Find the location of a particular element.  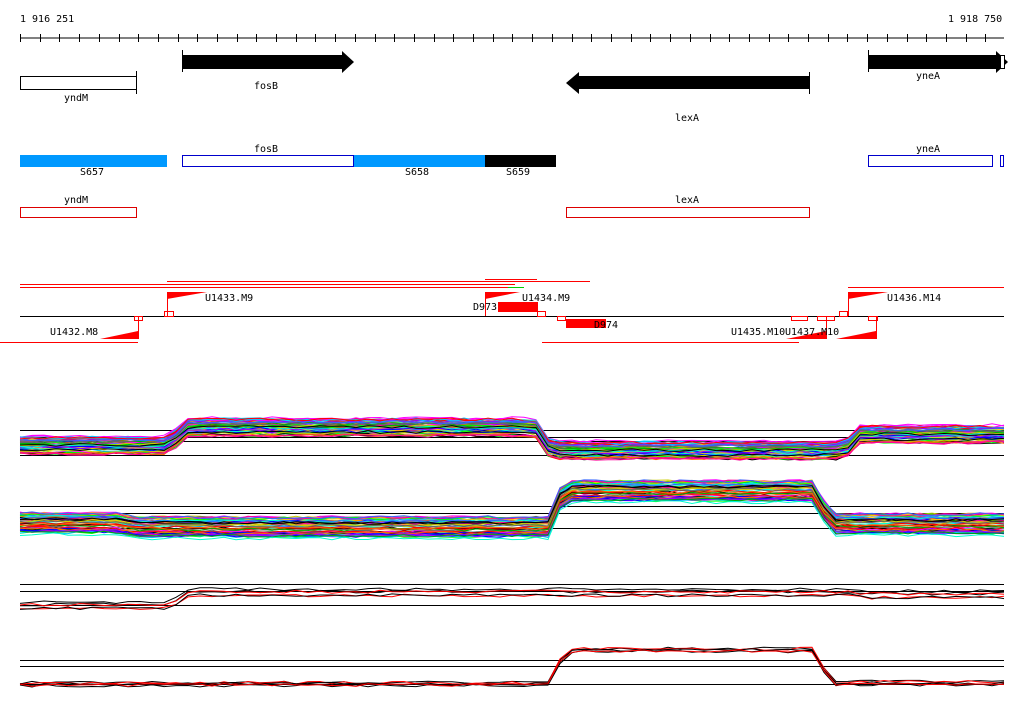

segment-yneA-label: yneA is located at coordinates (928, 149).